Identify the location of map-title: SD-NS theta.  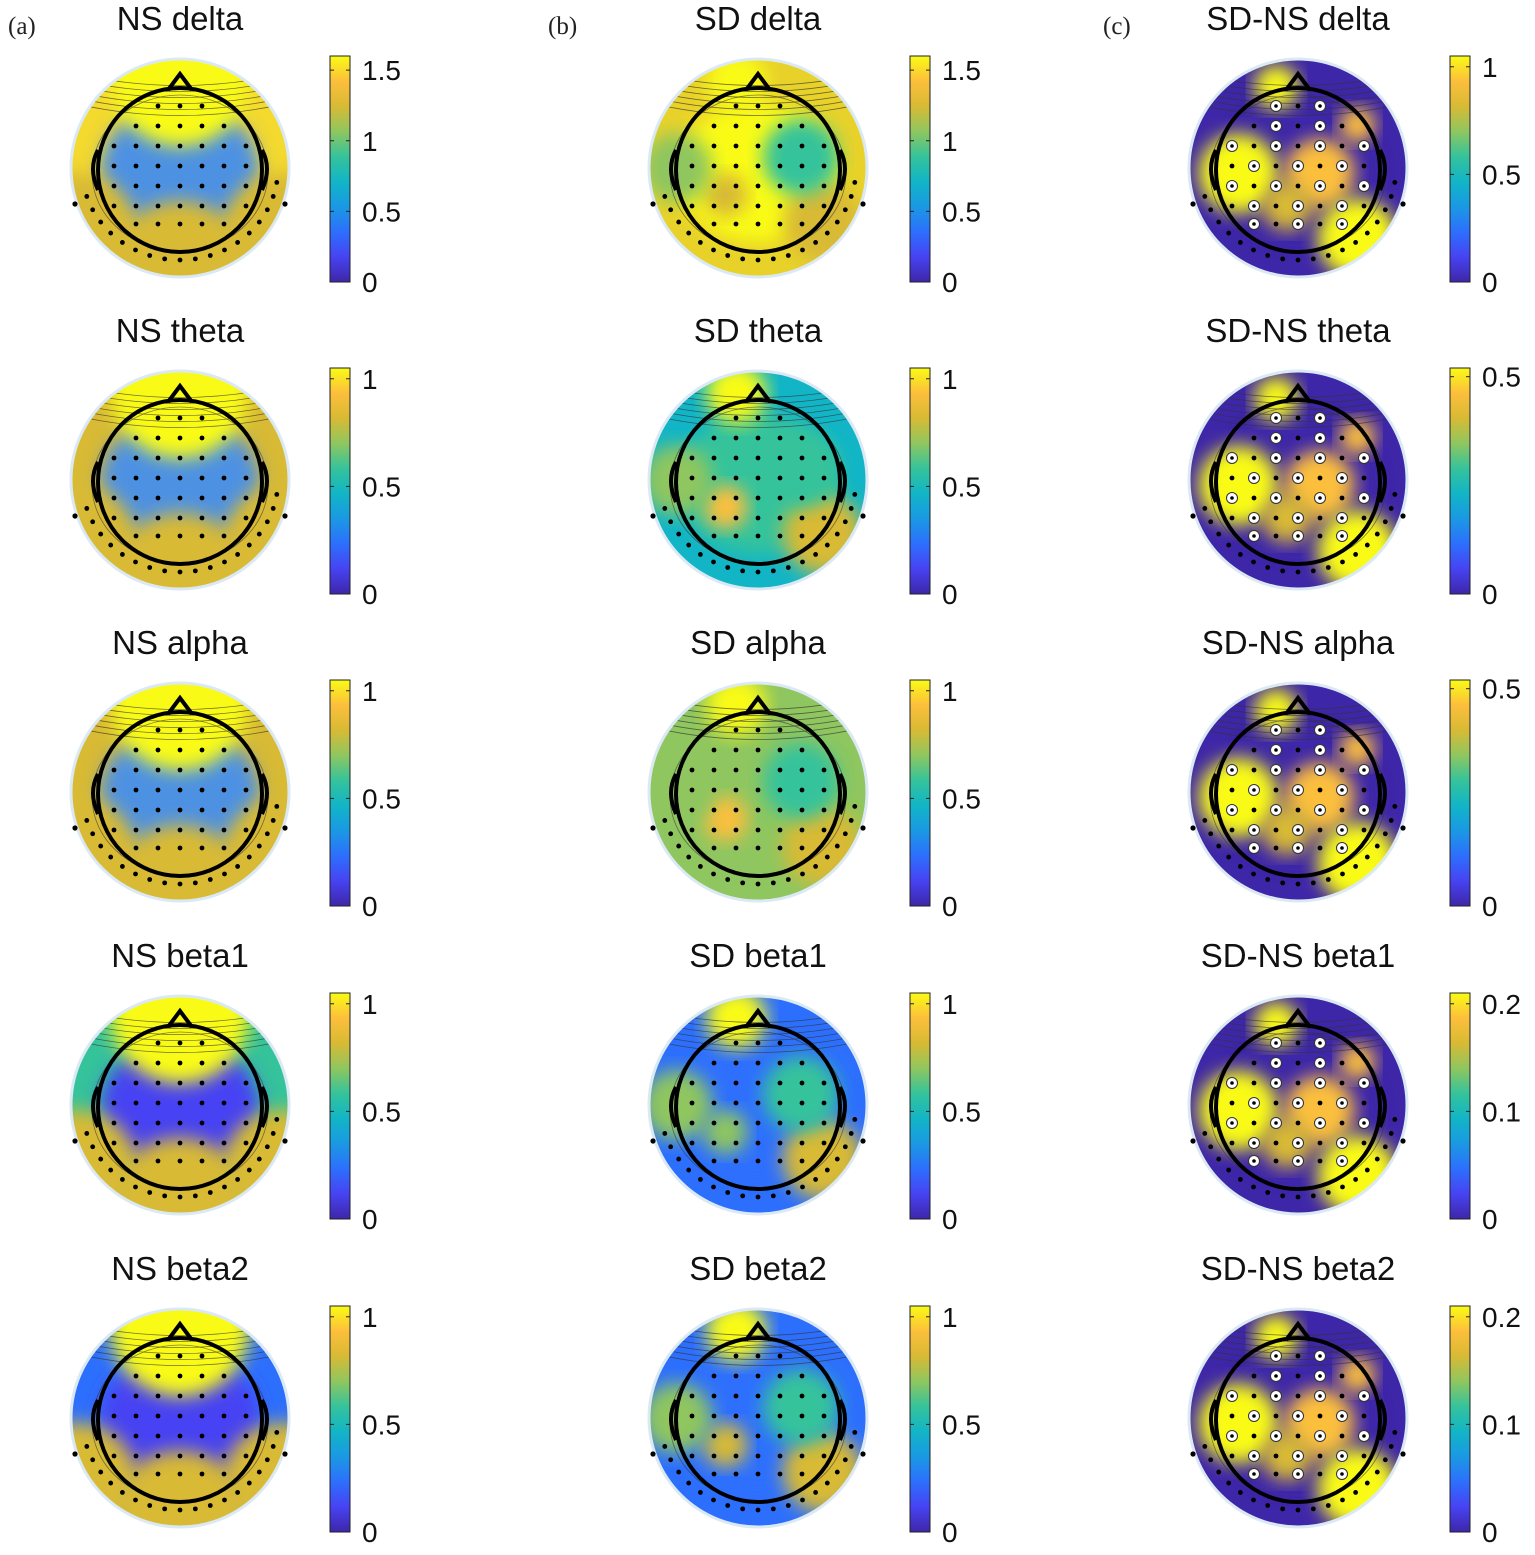
(1298, 330).